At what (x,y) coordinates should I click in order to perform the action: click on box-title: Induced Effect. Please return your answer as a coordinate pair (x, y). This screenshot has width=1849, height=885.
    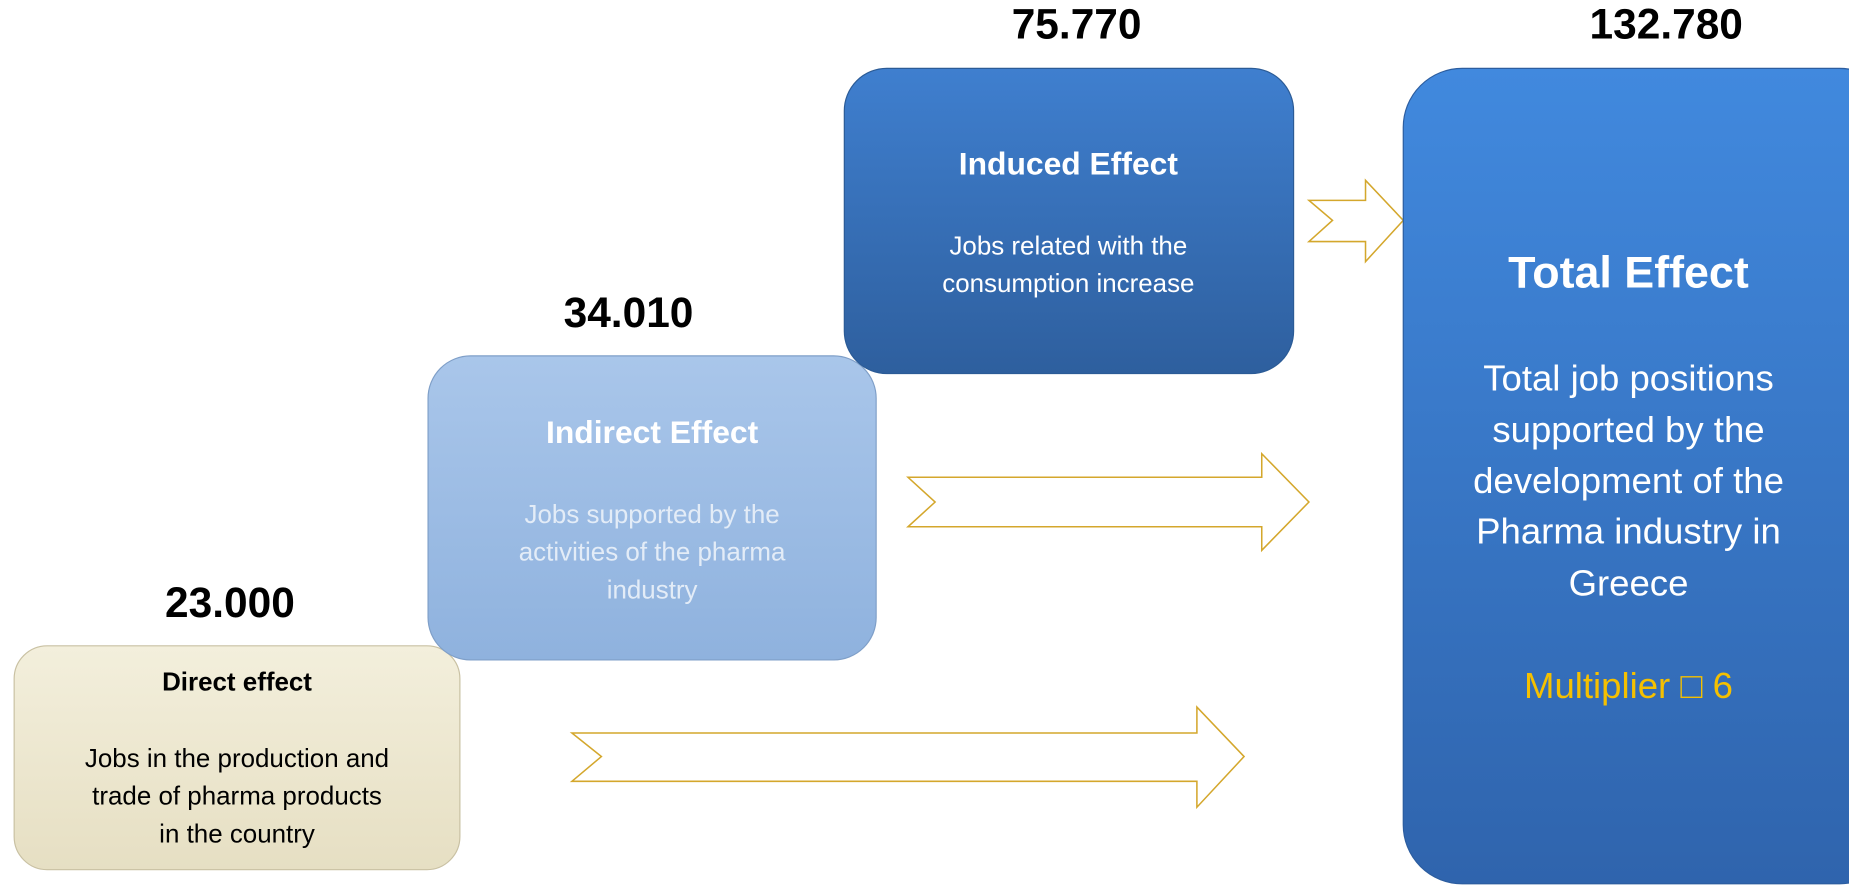
    Looking at the image, I should click on (1069, 164).